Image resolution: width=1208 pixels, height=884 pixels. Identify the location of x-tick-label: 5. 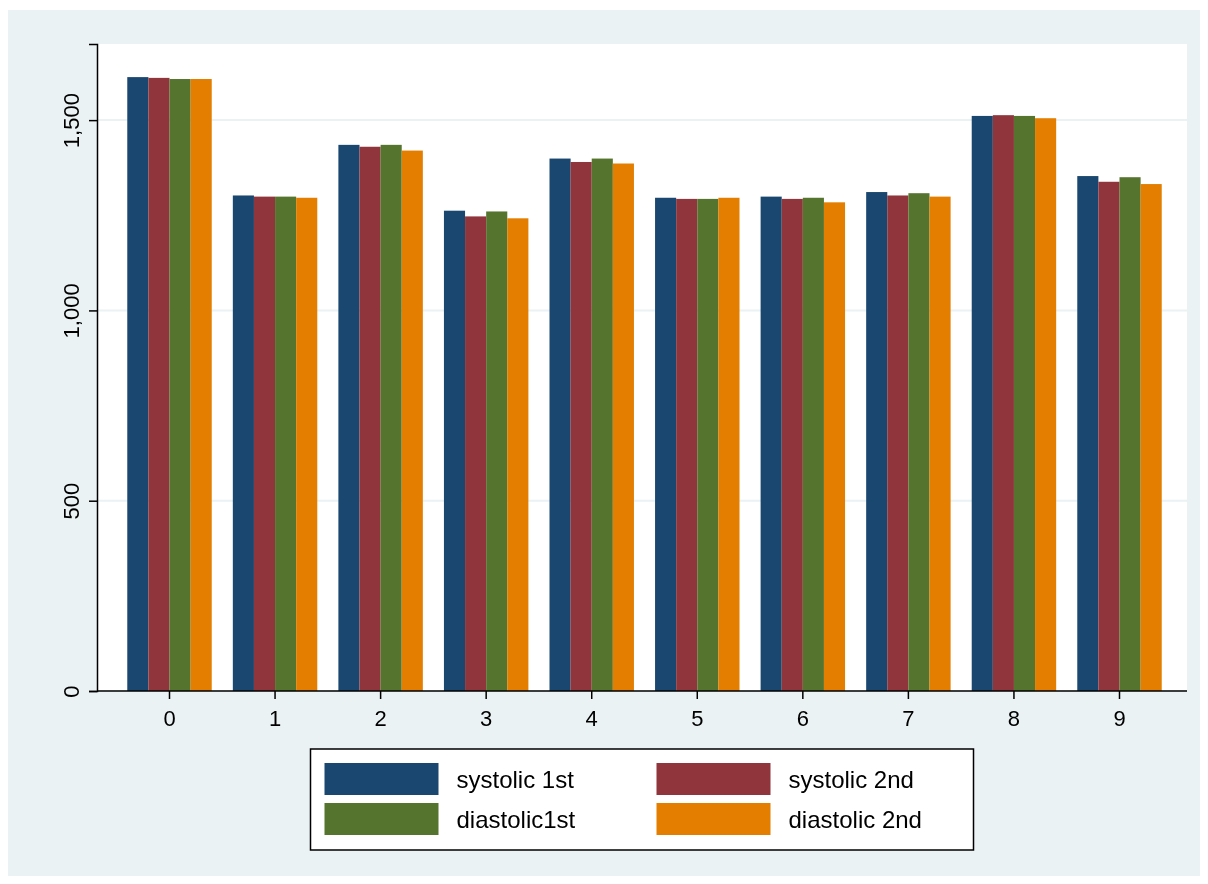
(697, 719).